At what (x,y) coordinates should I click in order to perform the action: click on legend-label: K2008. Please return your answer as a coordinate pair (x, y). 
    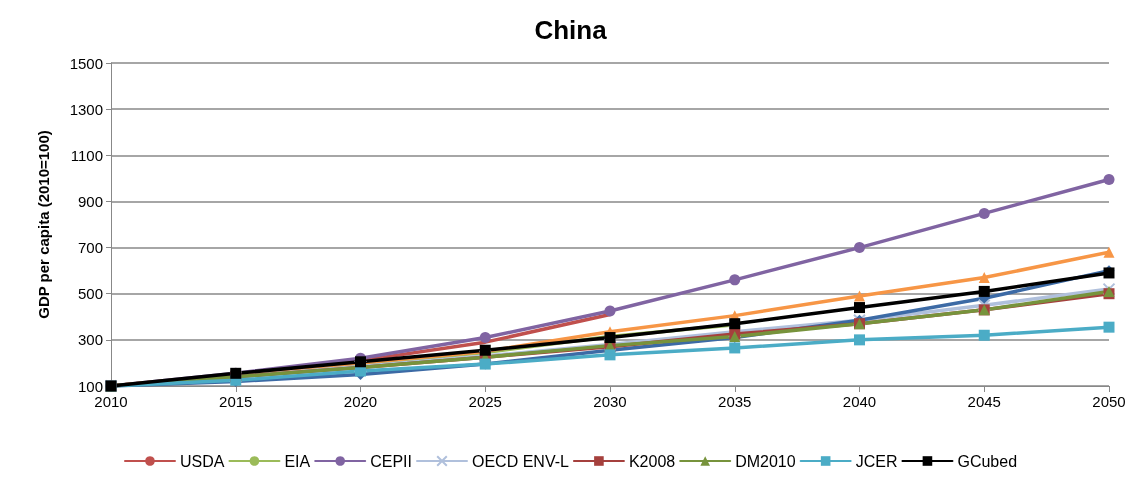
    Looking at the image, I should click on (652, 461).